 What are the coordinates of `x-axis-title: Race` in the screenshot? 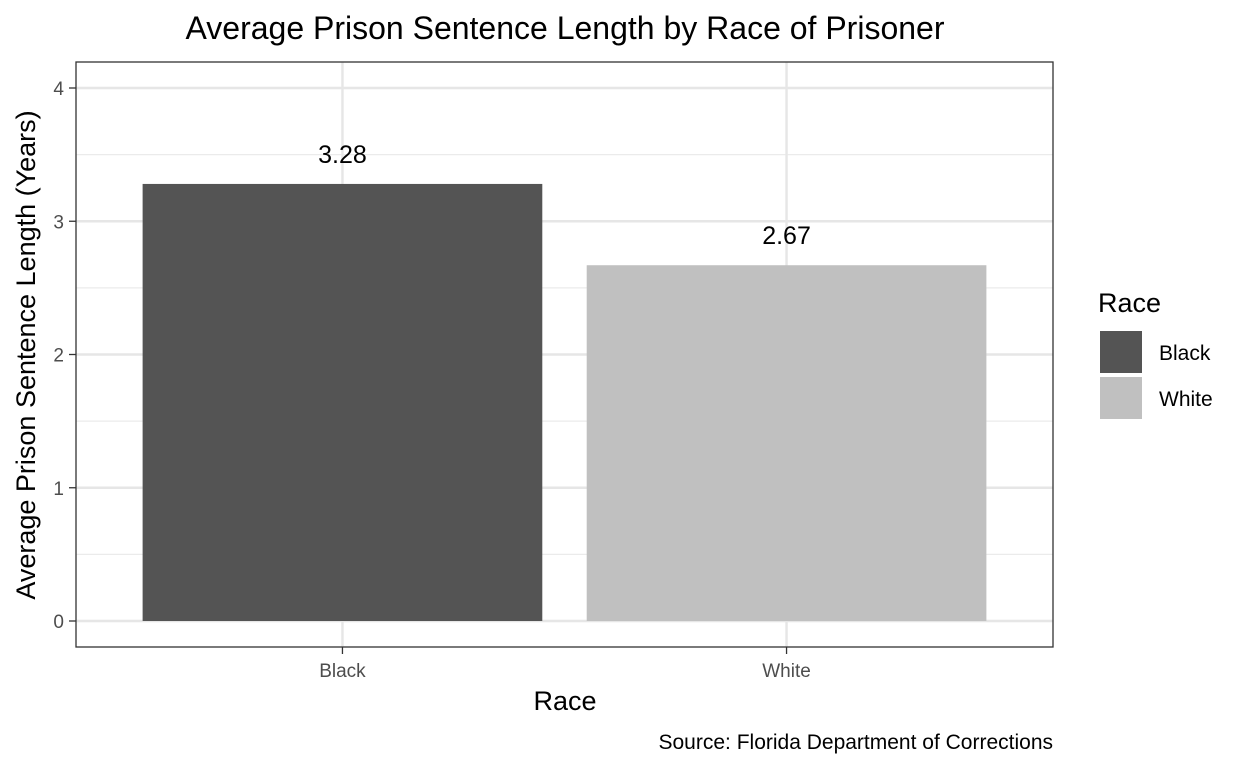 It's located at (564, 701).